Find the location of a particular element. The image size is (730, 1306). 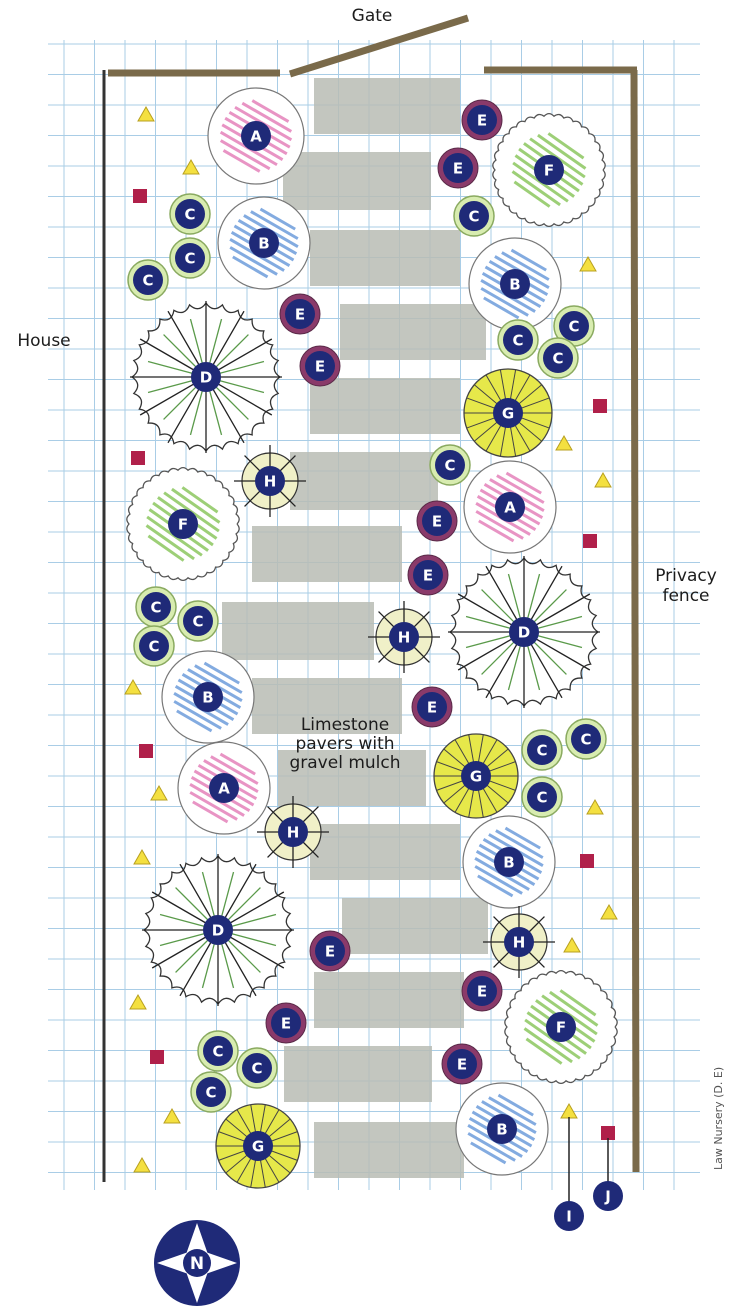

house-label: House is located at coordinates (44, 341).